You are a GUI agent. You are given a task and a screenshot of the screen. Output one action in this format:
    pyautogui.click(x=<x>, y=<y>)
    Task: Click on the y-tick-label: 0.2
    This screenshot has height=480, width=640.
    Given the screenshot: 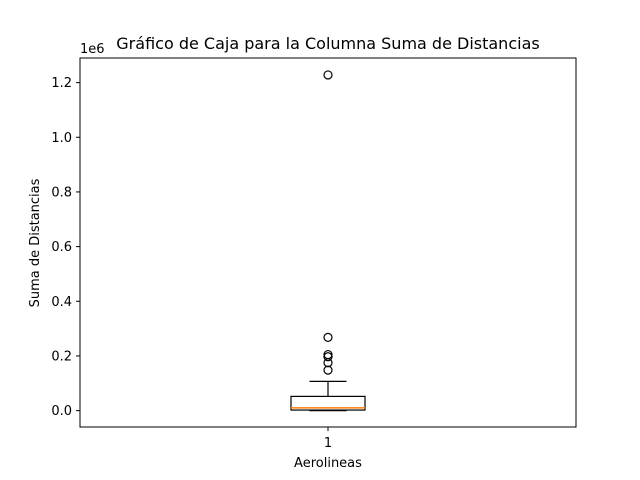 What is the action you would take?
    pyautogui.click(x=61, y=356)
    